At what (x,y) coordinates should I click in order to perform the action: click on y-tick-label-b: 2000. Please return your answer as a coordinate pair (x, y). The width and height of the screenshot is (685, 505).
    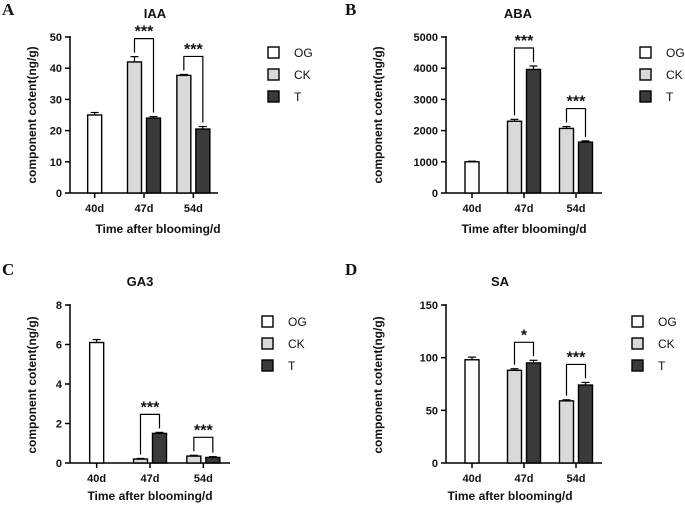
    Looking at the image, I should click on (426, 132).